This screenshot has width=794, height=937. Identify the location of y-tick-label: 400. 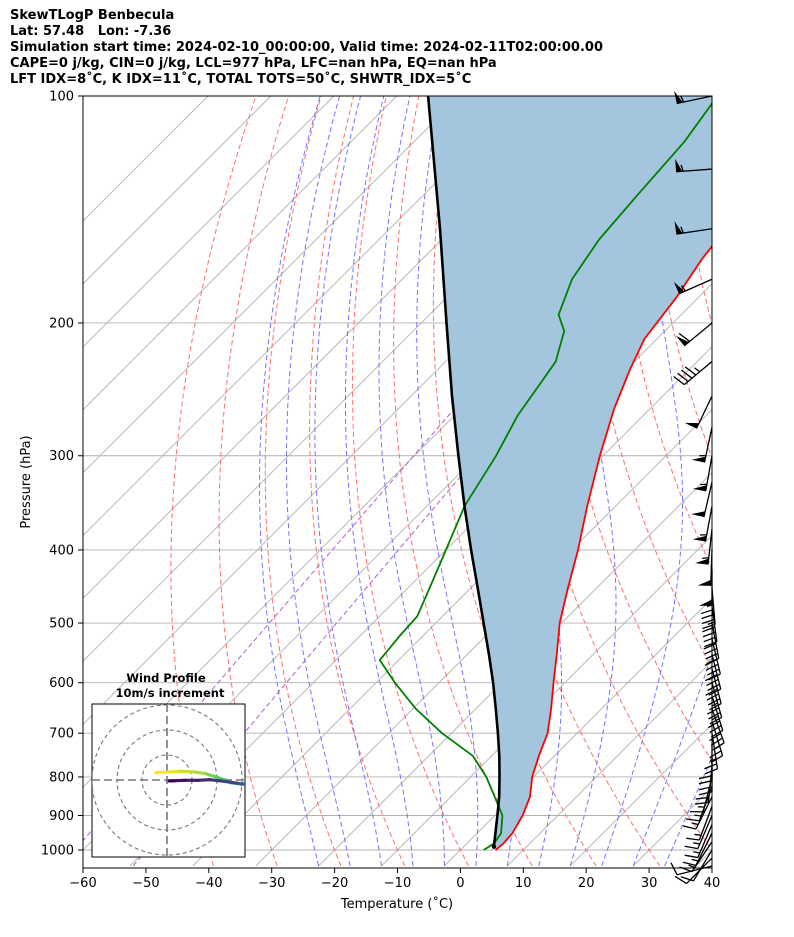
(61, 550).